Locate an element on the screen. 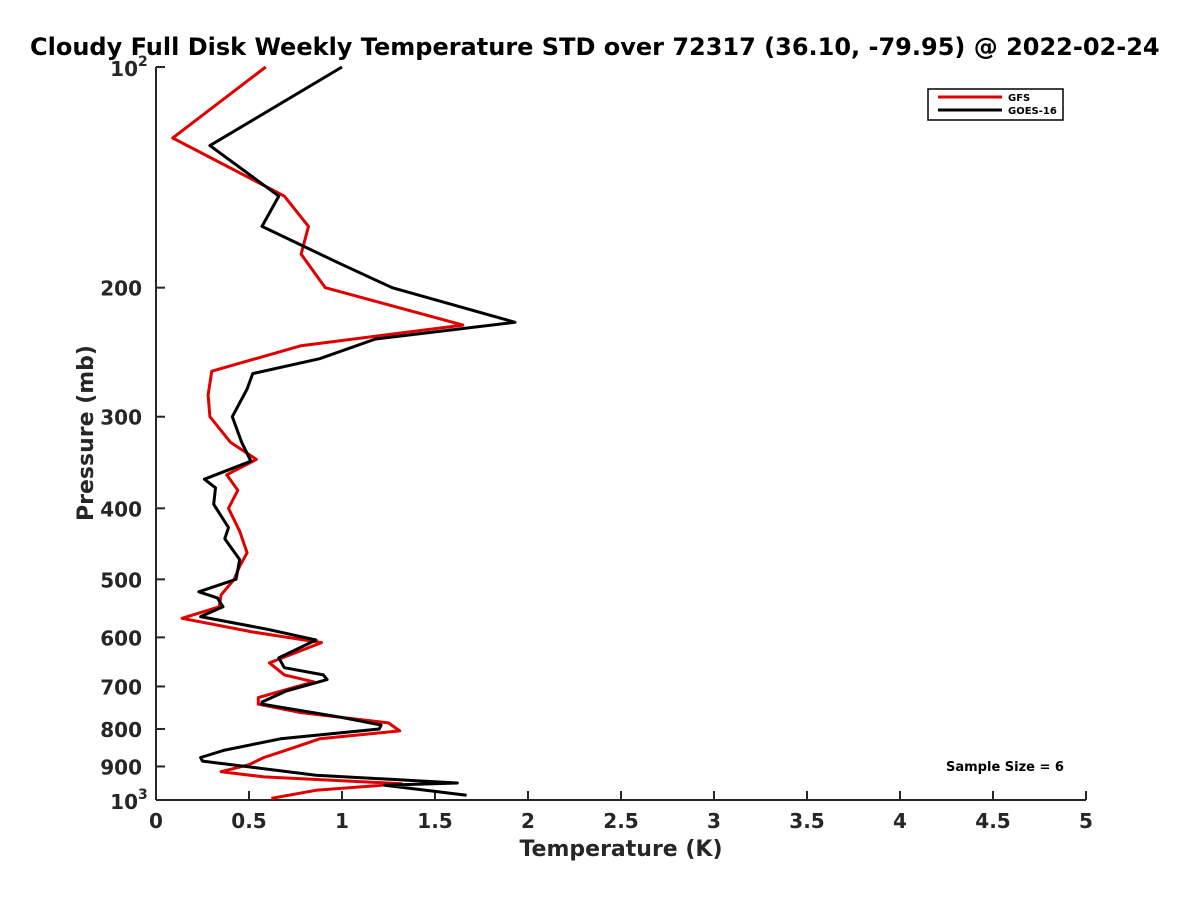 The height and width of the screenshot is (900, 1200). legend-label-goes16: GOES-16 is located at coordinates (1032, 111).